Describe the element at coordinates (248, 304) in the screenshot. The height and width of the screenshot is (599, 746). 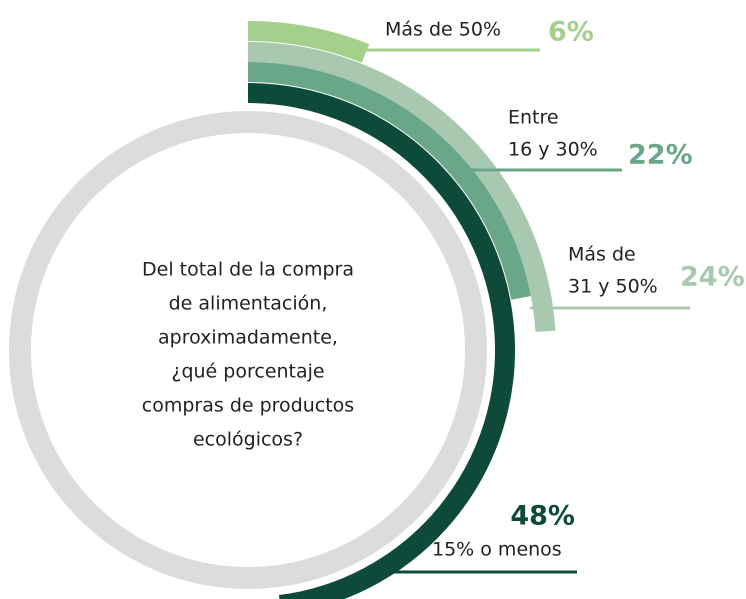
I see `center-text-line: de alimentación,` at that location.